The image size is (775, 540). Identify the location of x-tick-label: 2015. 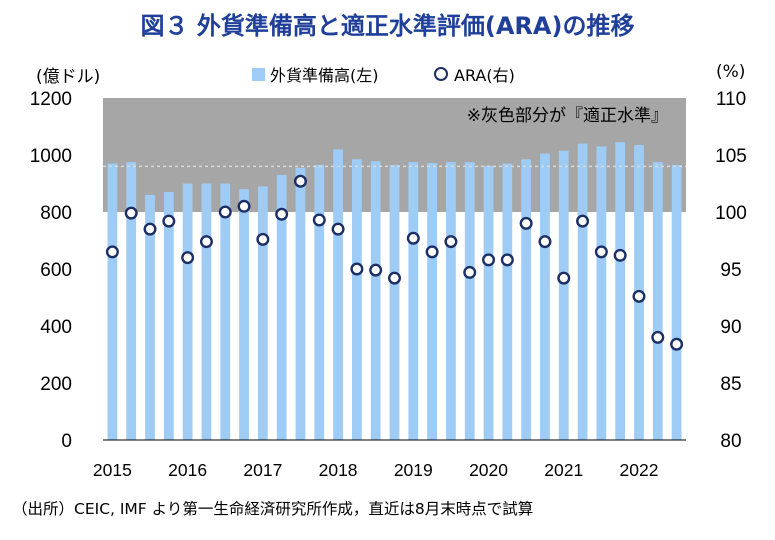
(112, 470).